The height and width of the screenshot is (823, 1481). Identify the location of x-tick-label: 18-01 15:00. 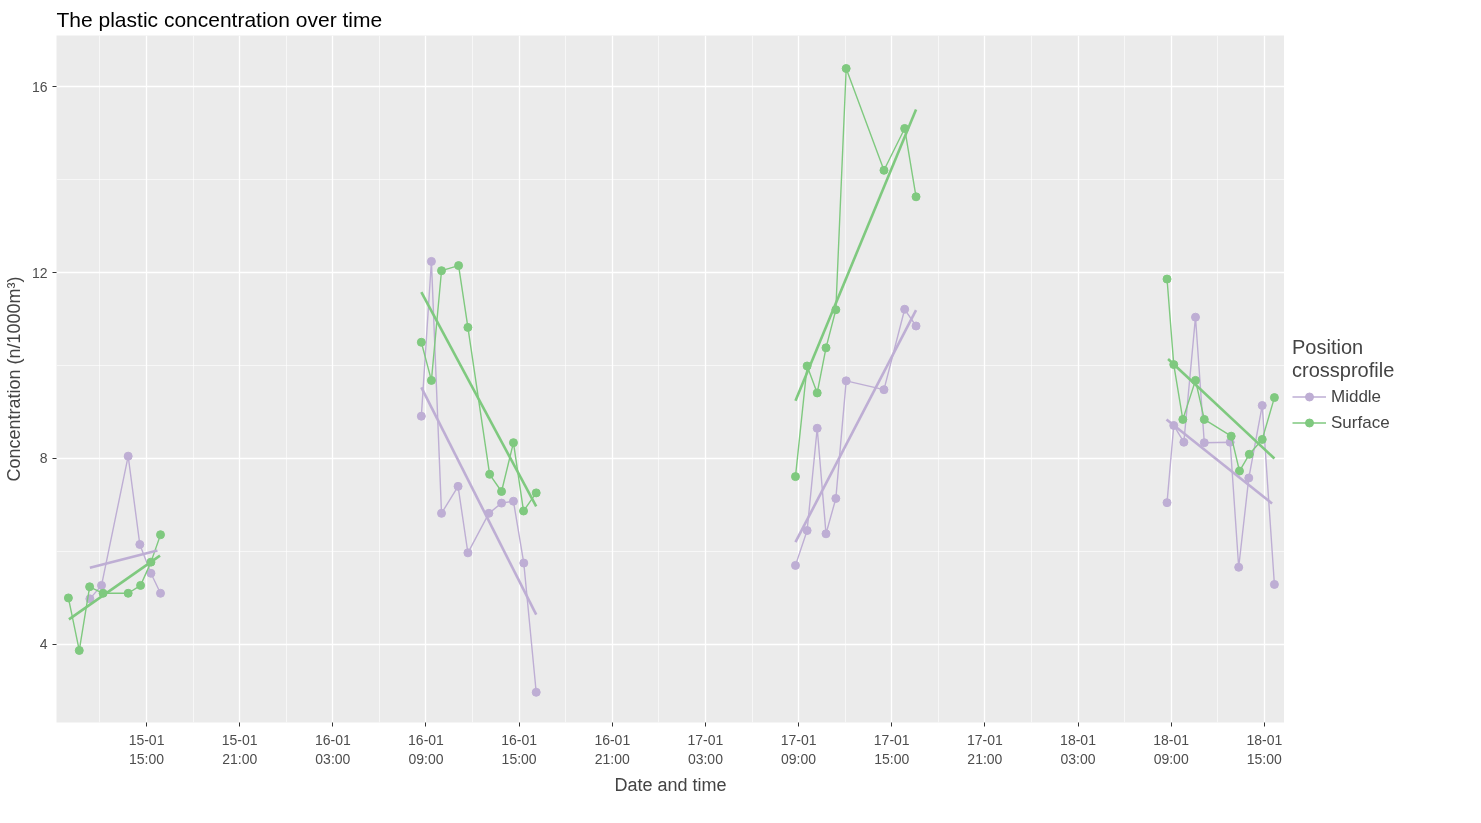
(1264, 749).